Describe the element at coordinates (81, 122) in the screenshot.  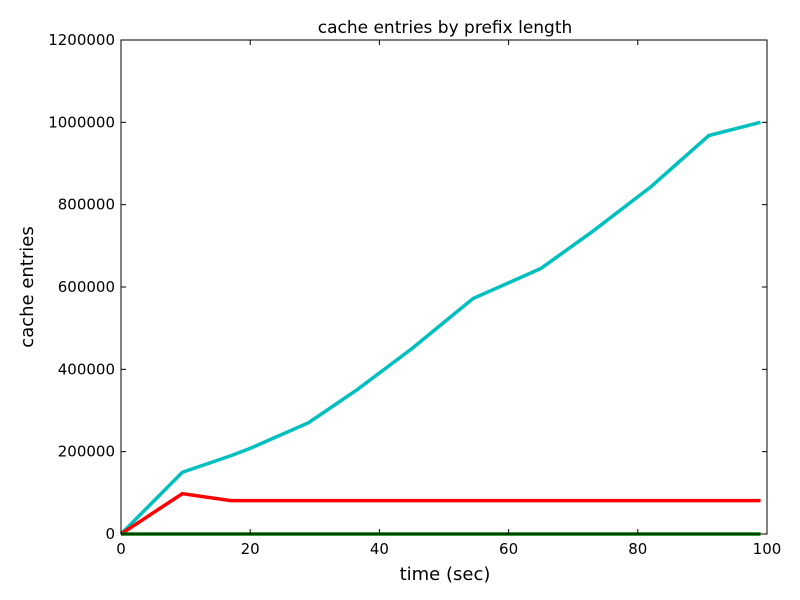
I see `y-tick-label: 1000000` at that location.